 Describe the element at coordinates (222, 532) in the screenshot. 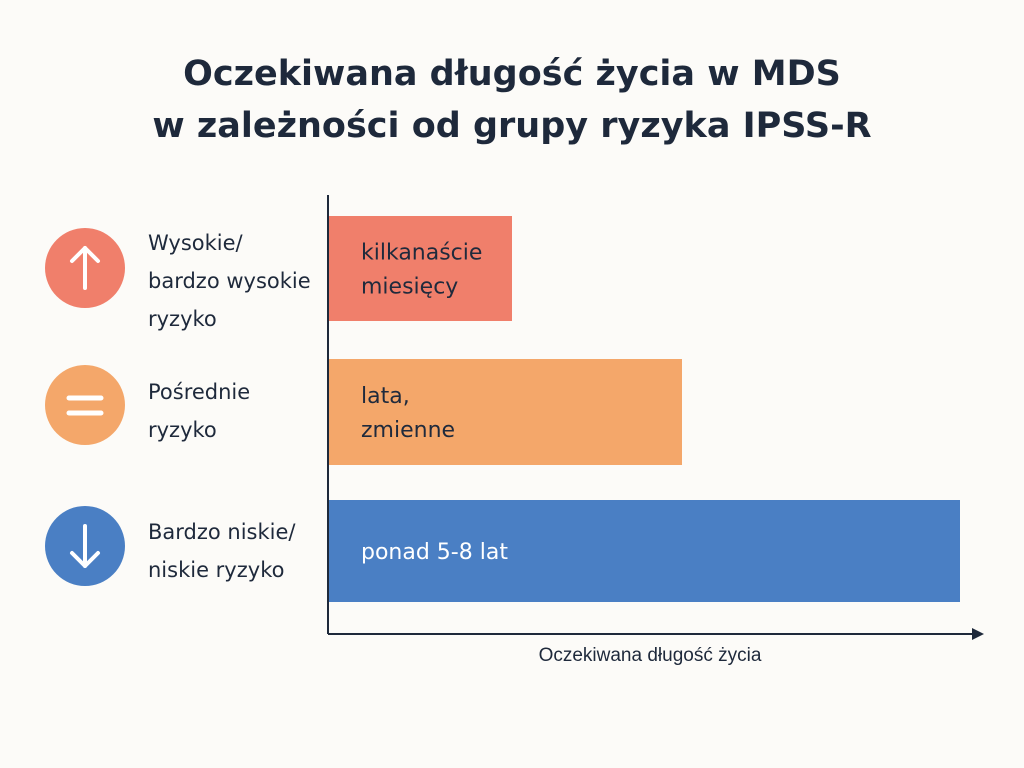

I see `category-label-line: Bardzo niskie/` at that location.